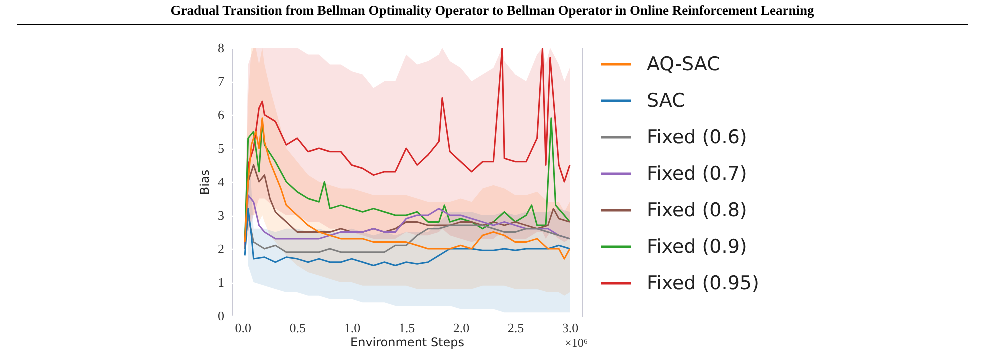 The width and height of the screenshot is (985, 359). What do you see at coordinates (407, 328) in the screenshot?
I see `x-tick-label: 1.5` at bounding box center [407, 328].